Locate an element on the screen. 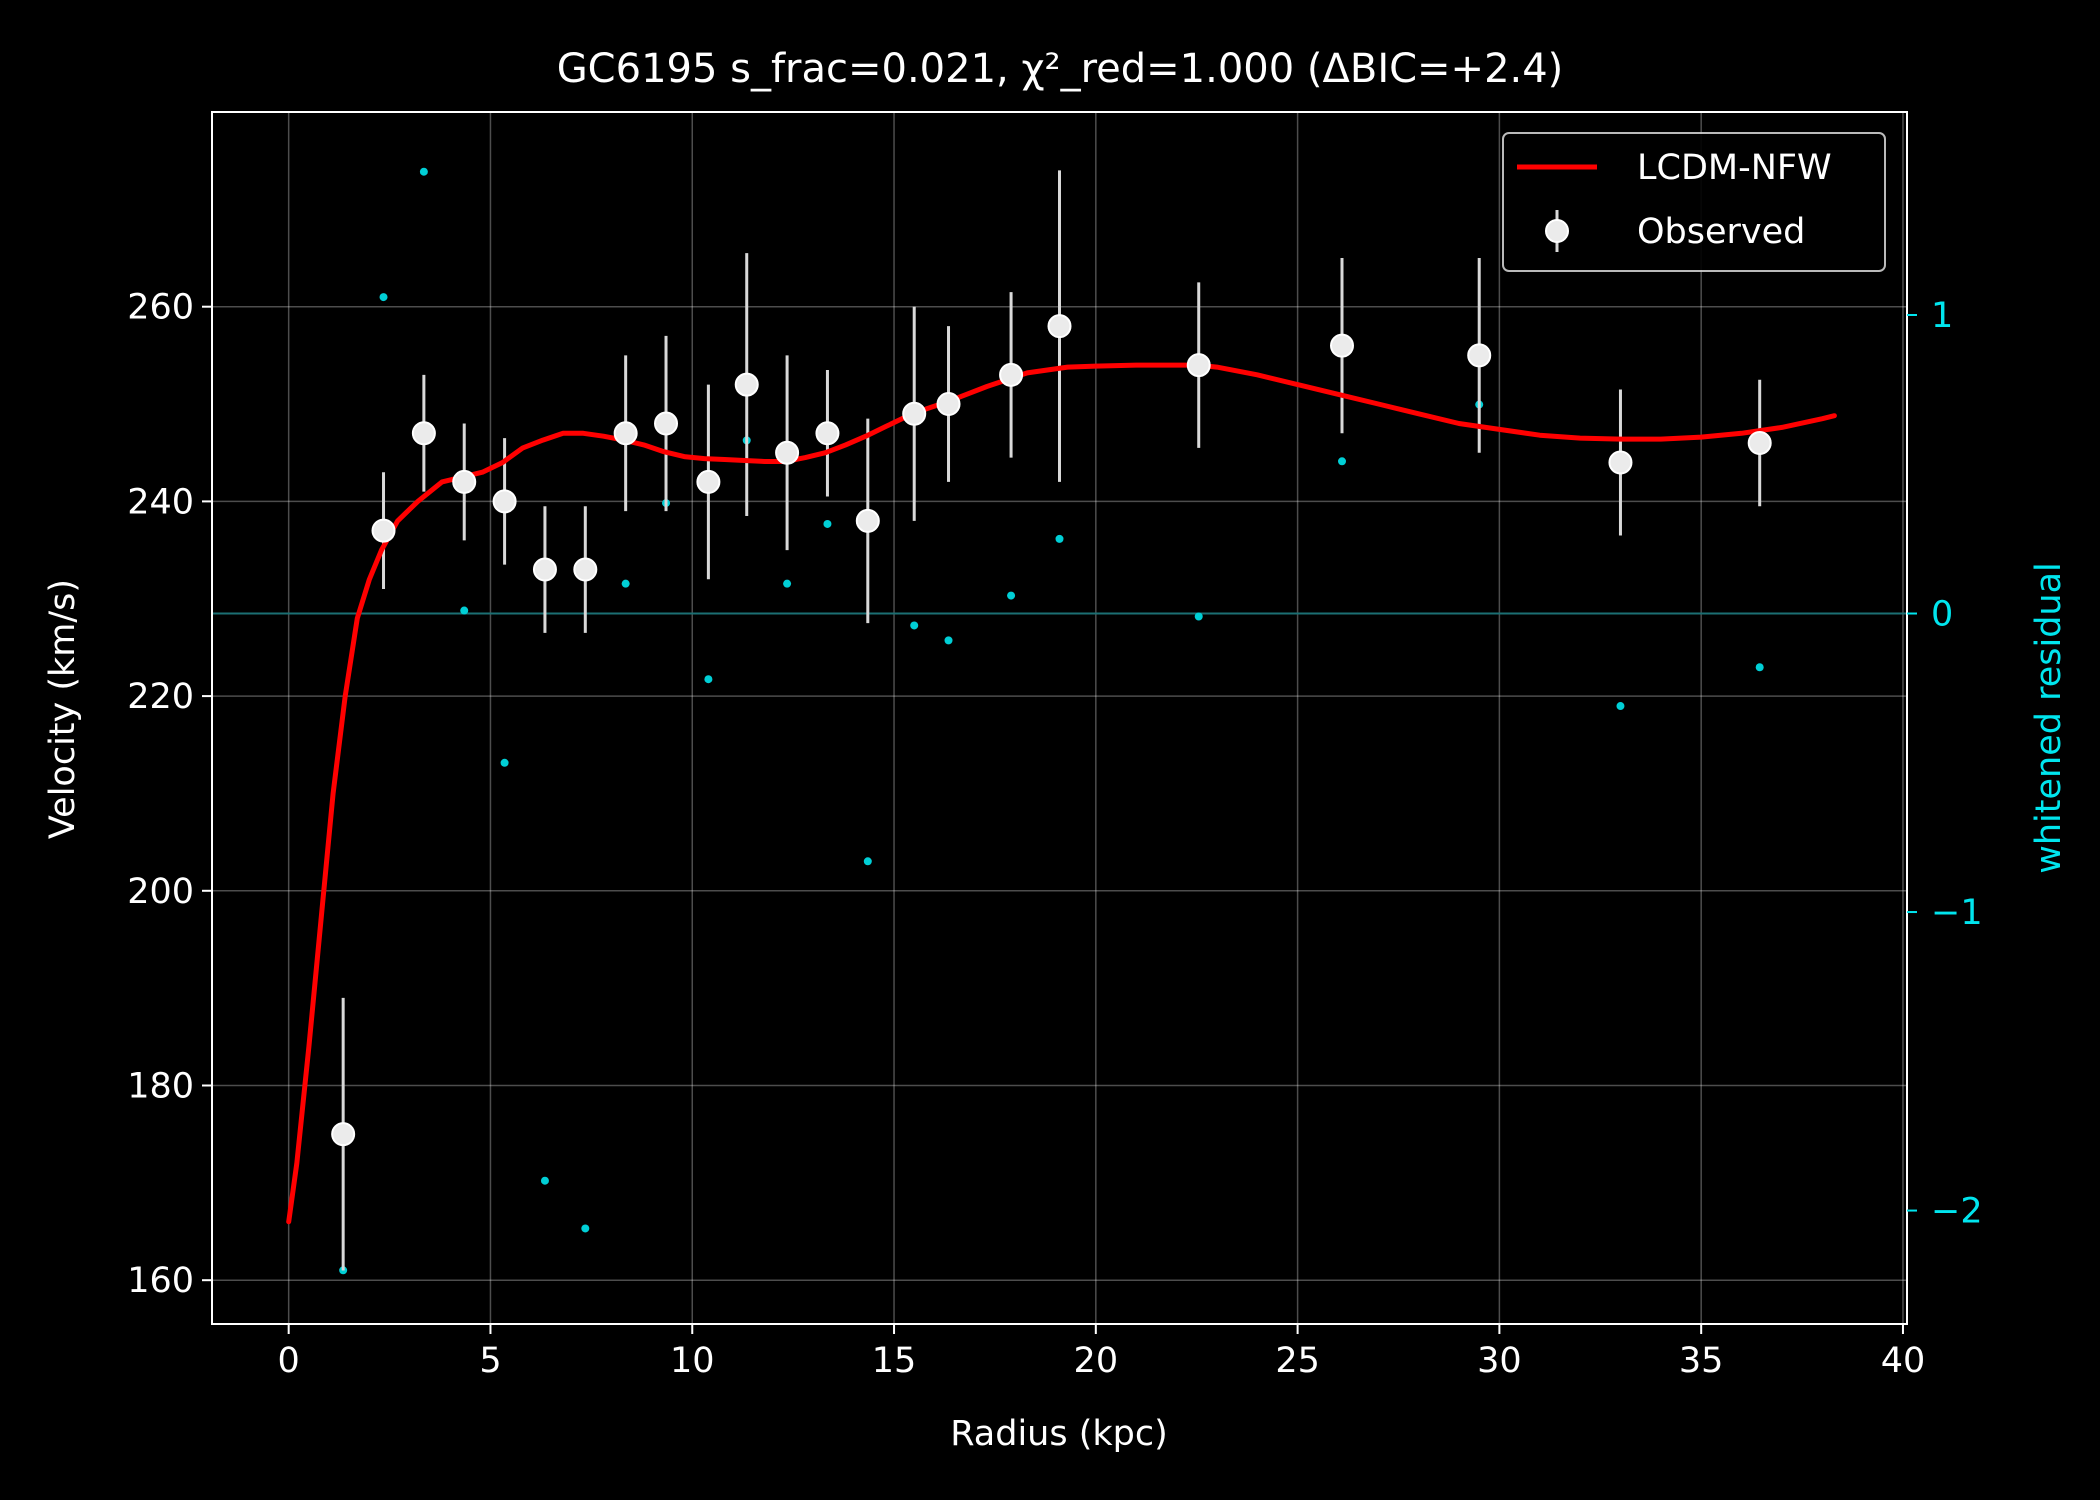 This screenshot has height=1500, width=2100. y-axis-ticks: 160 180 200 220 240 260 is located at coordinates (169, 794).